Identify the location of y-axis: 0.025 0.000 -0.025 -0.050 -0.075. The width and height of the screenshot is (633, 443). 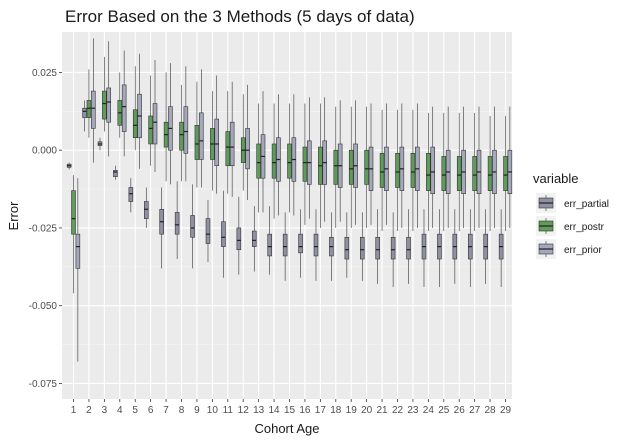
(45, 229).